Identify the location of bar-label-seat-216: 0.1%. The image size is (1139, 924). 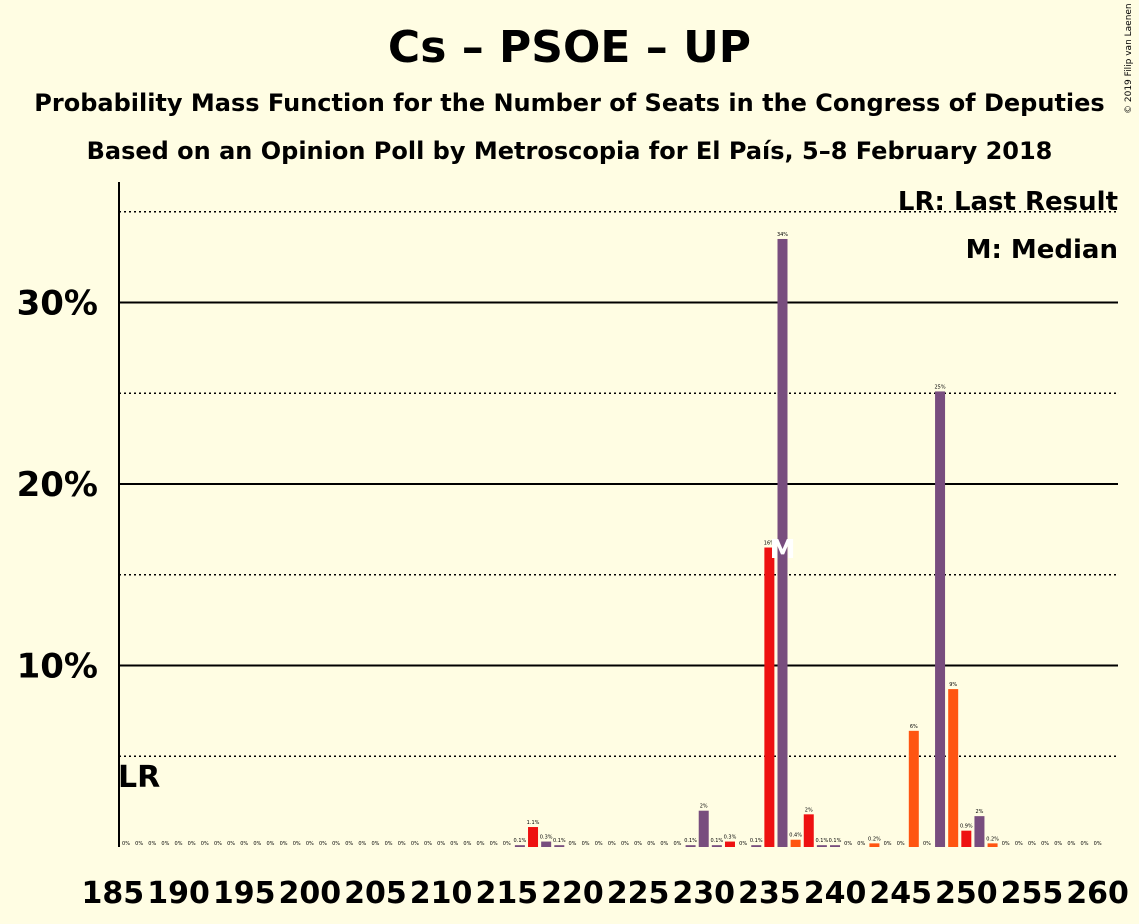
(520, 841).